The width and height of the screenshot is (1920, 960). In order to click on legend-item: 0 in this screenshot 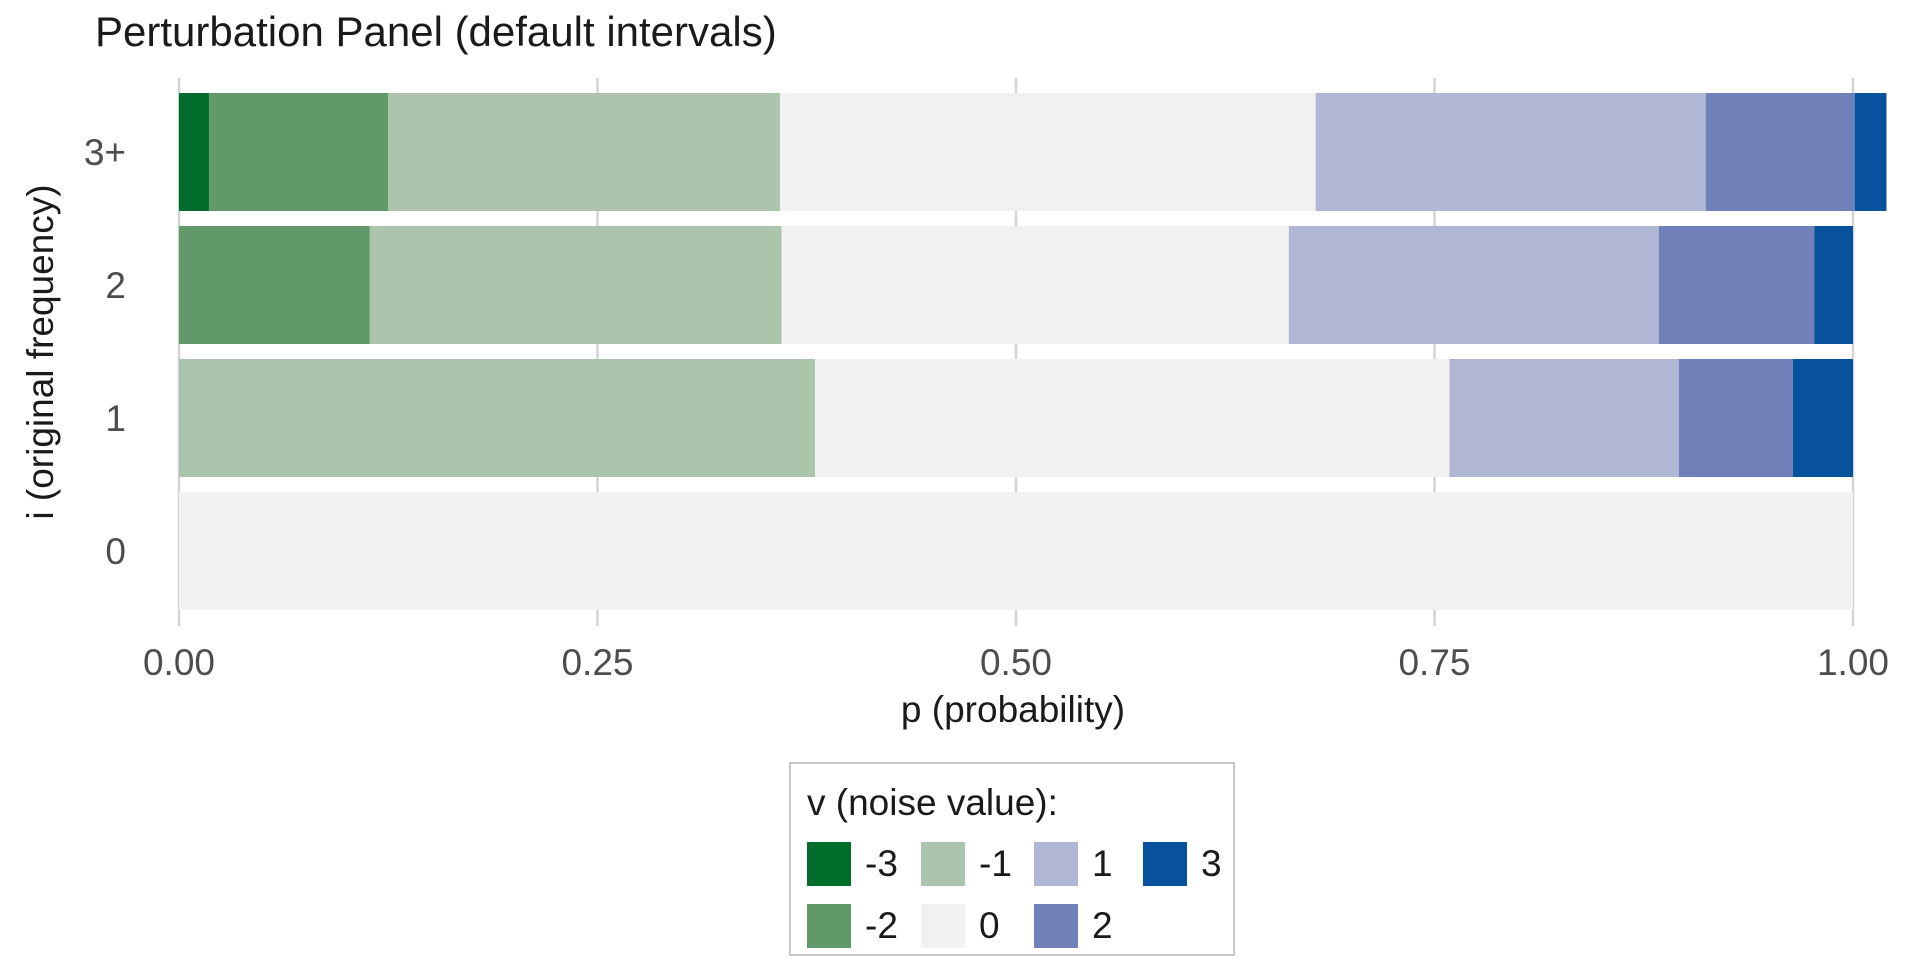, I will do `click(960, 926)`.